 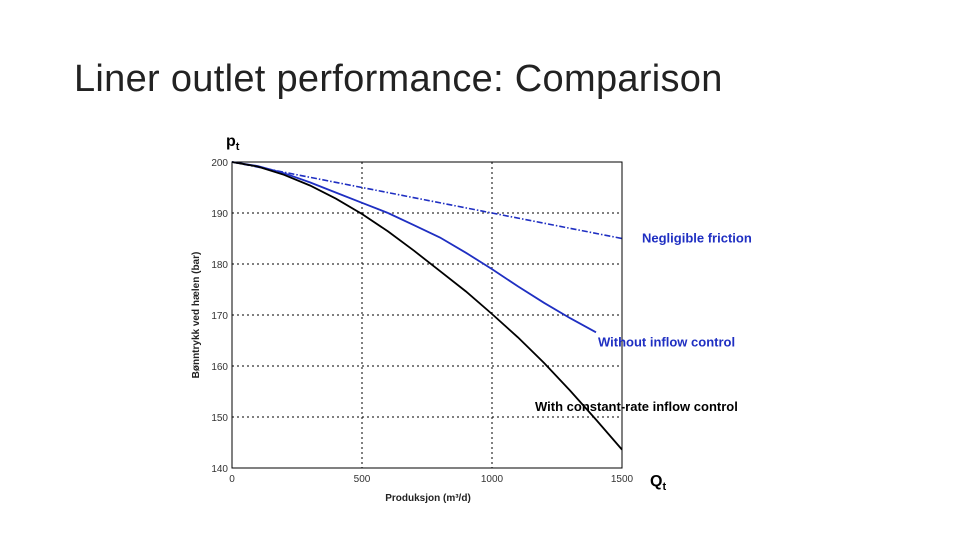 What do you see at coordinates (636, 406) in the screenshot?
I see `series-label-2: With constant-rate inflow control` at bounding box center [636, 406].